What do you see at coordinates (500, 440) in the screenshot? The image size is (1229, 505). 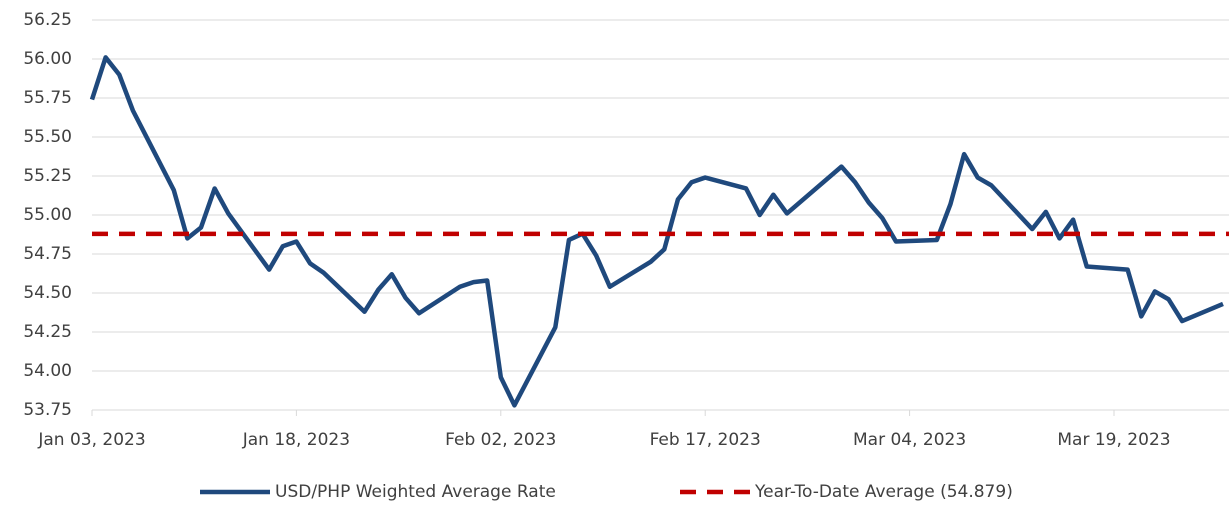 I see `x-tick-label: Feb 02, 2023` at bounding box center [500, 440].